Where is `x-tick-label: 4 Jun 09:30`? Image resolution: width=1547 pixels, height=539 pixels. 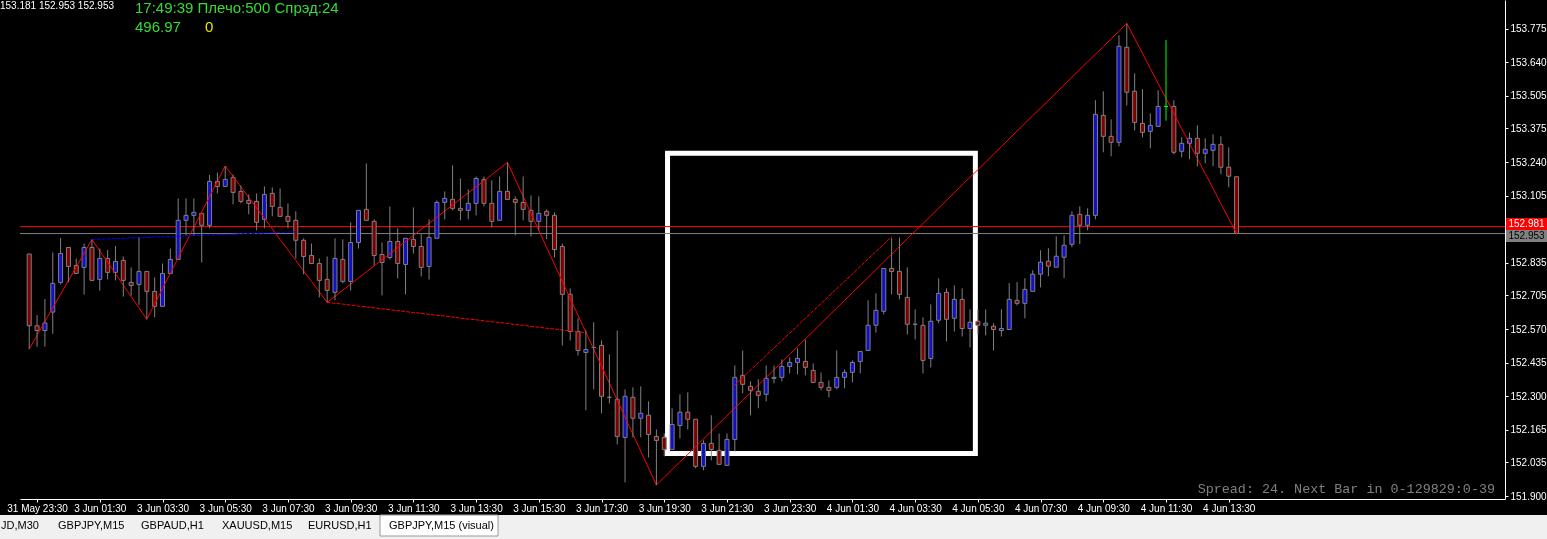
x-tick-label: 4 Jun 09:30 is located at coordinates (1104, 508).